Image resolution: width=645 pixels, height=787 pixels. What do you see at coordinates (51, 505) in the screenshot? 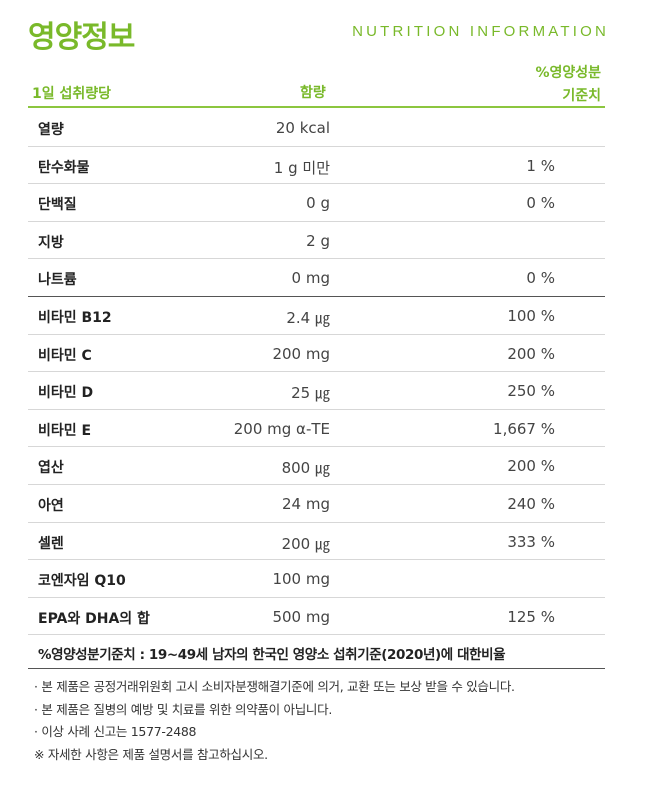
I see `nutrient-name: 아연` at bounding box center [51, 505].